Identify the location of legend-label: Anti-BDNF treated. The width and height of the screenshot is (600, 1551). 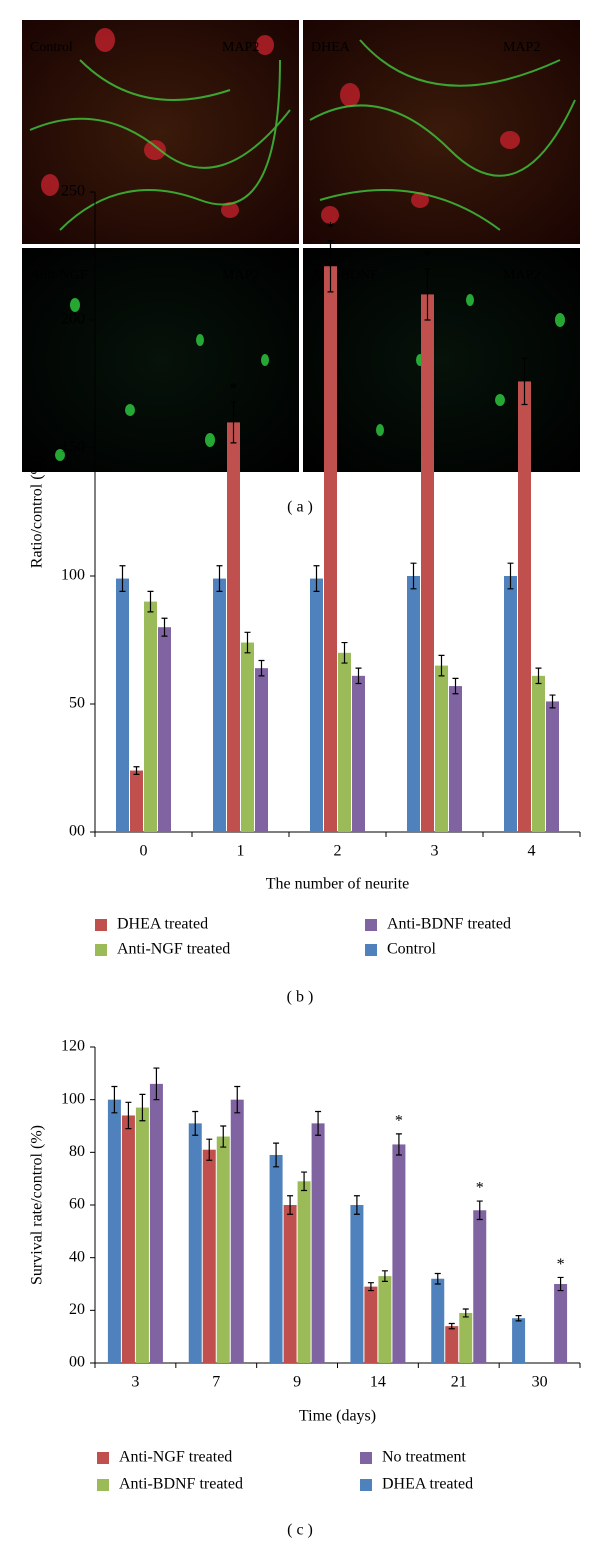
(181, 1484).